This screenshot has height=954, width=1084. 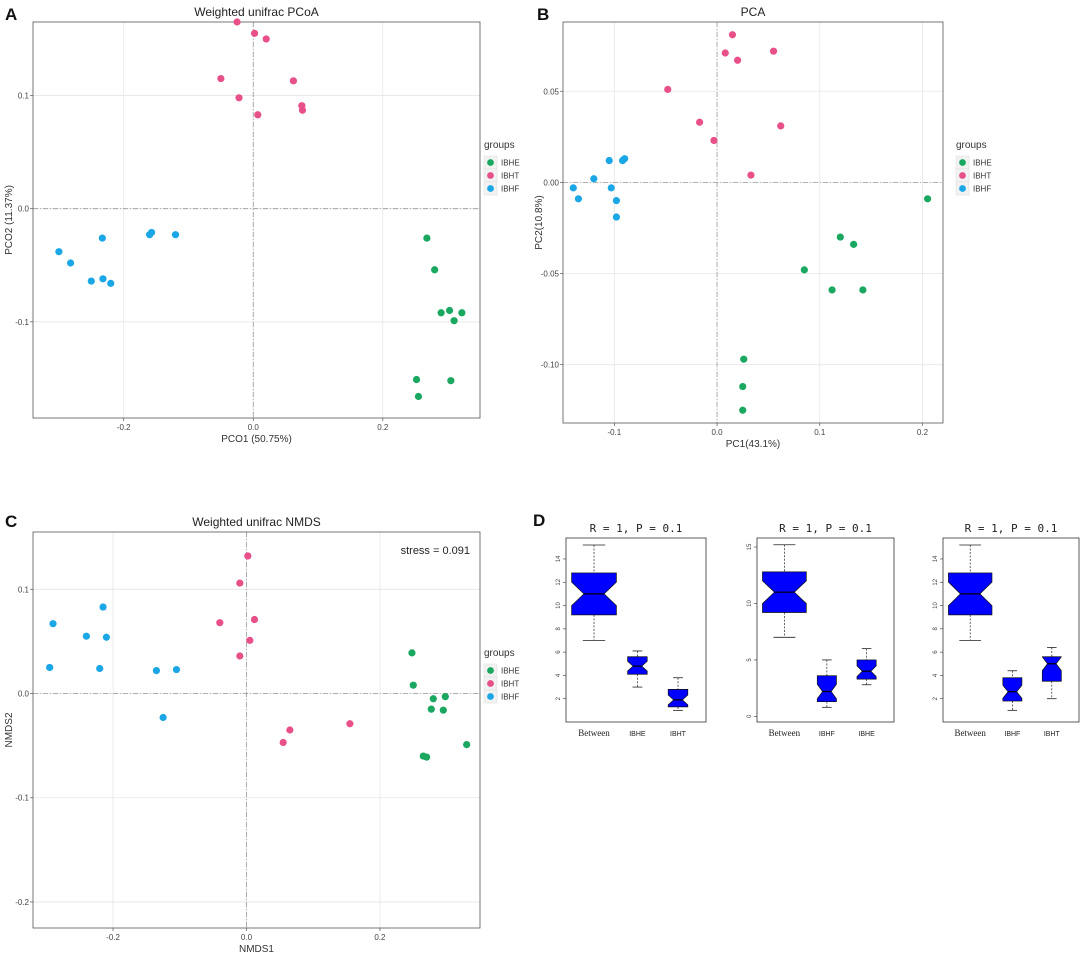 What do you see at coordinates (9, 729) in the screenshot?
I see `y-axis-label: NMDS2` at bounding box center [9, 729].